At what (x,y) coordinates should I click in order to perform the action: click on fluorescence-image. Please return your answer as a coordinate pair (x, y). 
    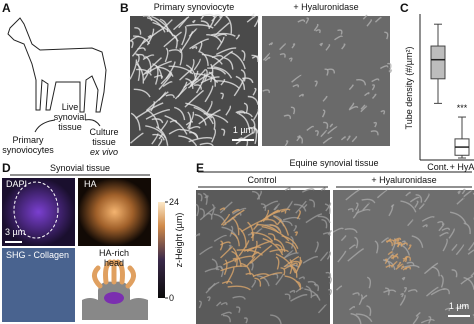
    Looking at the image, I should click on (114, 212).